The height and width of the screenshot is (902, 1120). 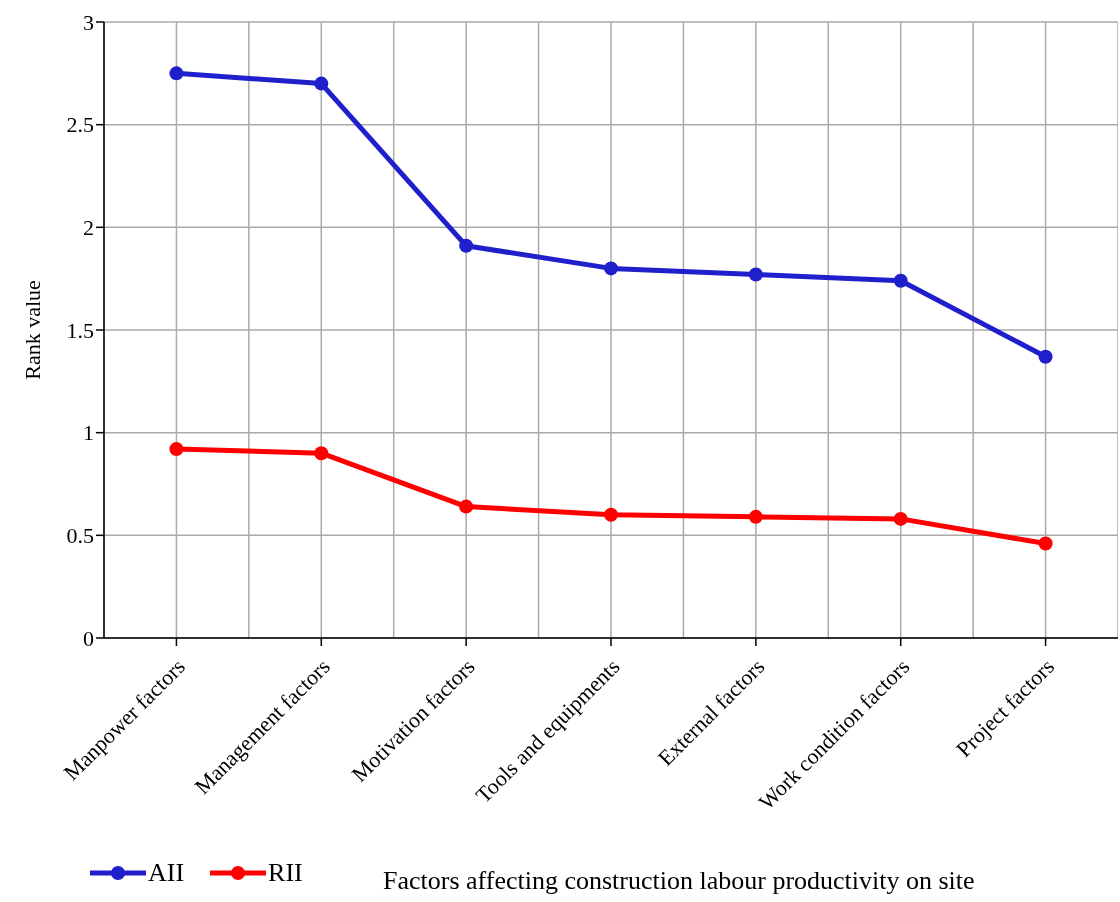 What do you see at coordinates (285, 873) in the screenshot?
I see `legend-label: RII` at bounding box center [285, 873].